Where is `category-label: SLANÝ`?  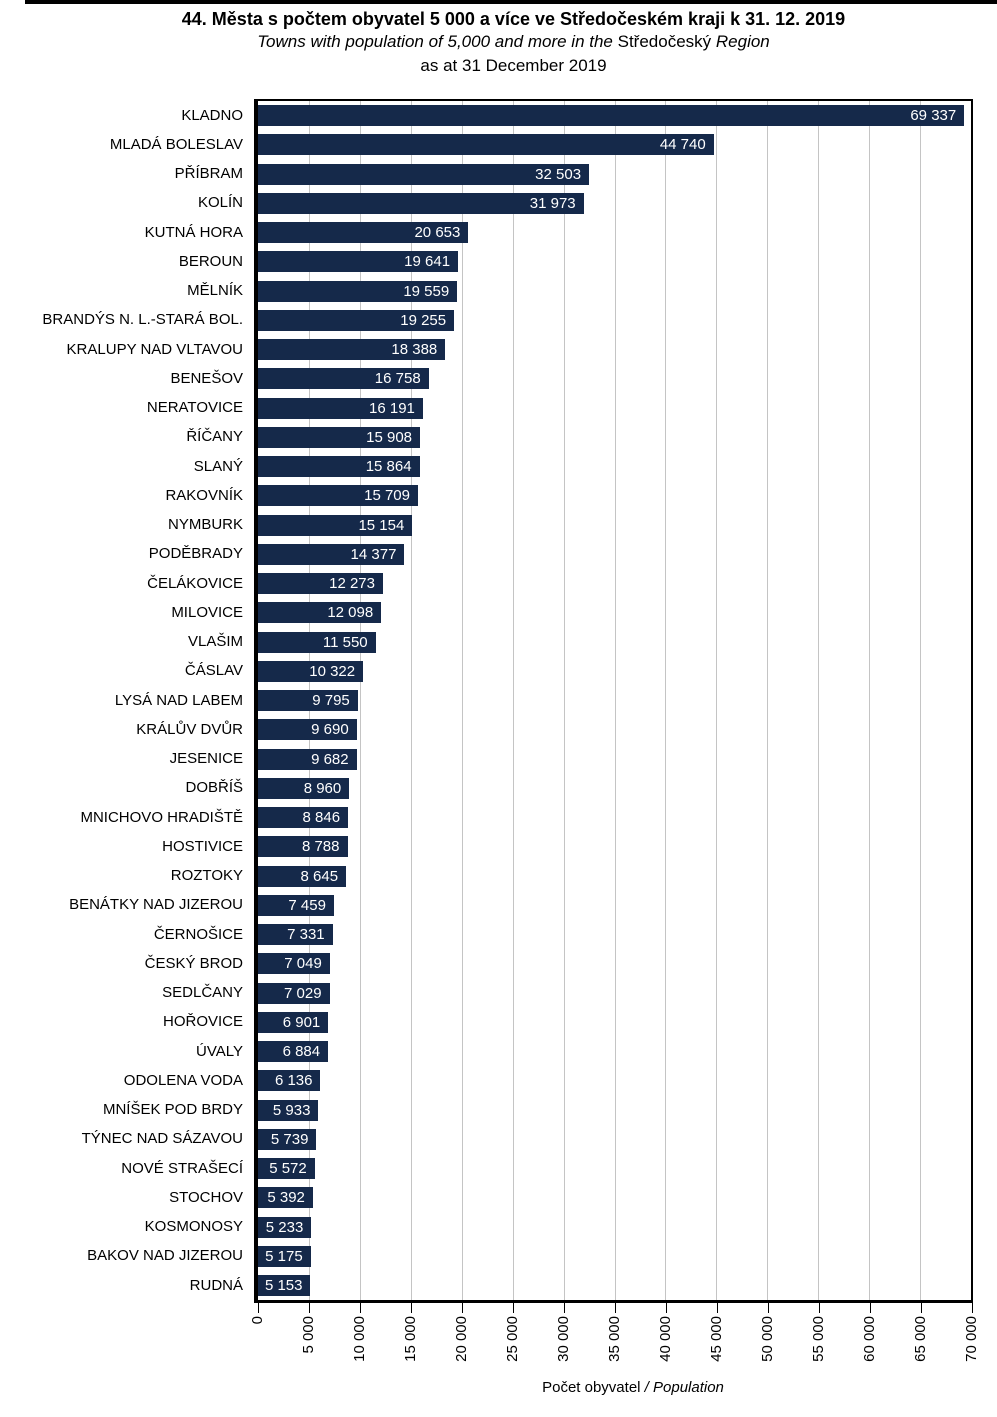 category-label: SLANÝ is located at coordinates (218, 466).